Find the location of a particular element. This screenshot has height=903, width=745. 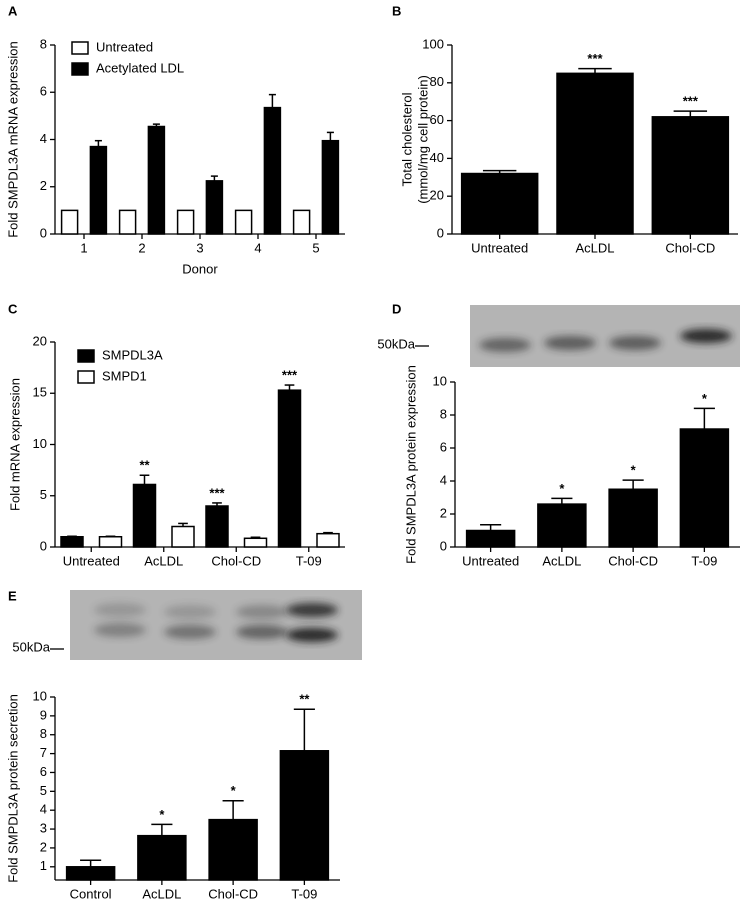

y-axis-label: (mmol/mg cell protein) is located at coordinates (422, 139).